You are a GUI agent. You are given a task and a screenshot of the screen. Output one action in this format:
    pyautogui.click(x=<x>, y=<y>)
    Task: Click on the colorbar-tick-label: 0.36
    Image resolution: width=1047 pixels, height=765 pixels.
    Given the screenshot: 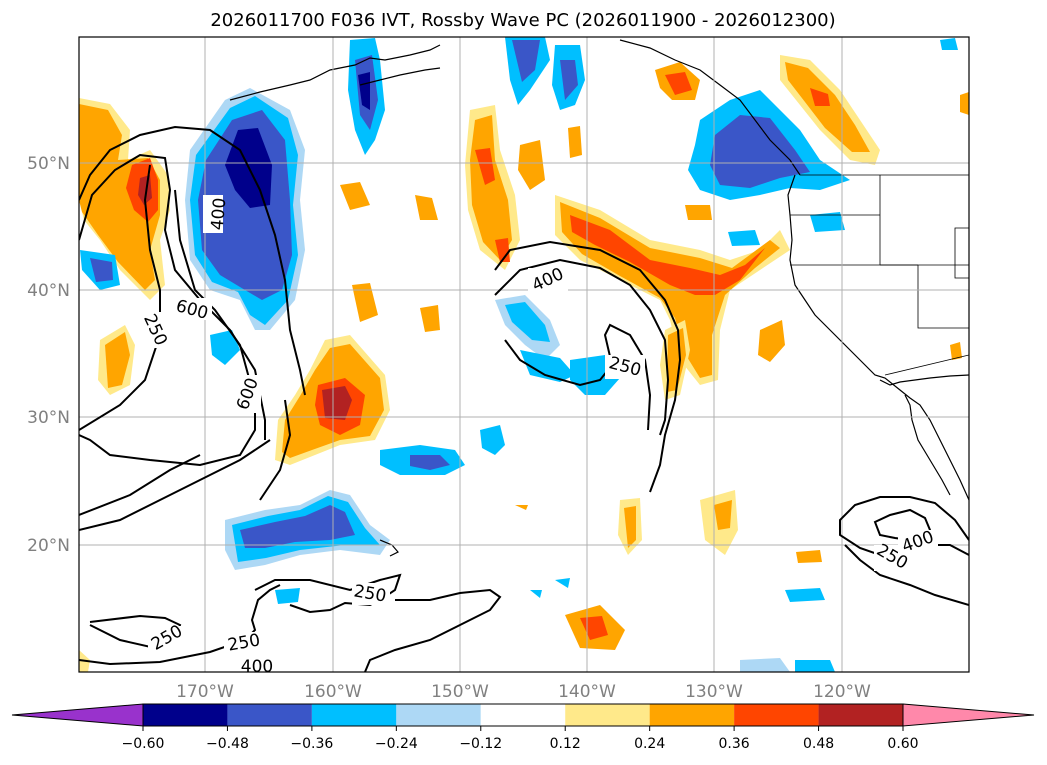 What is the action you would take?
    pyautogui.click(x=734, y=744)
    